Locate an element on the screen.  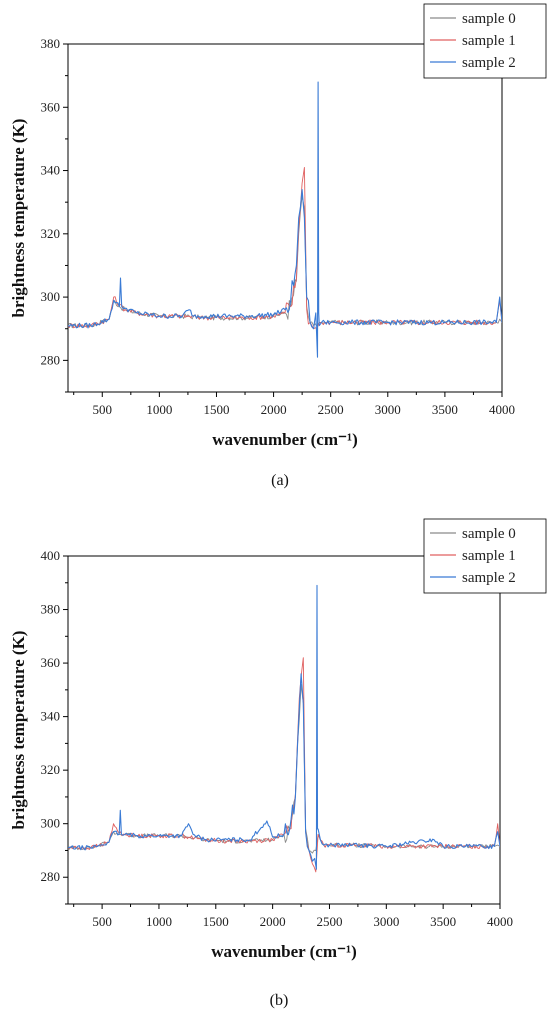
panel-label: (b) is located at coordinates (279, 1000).